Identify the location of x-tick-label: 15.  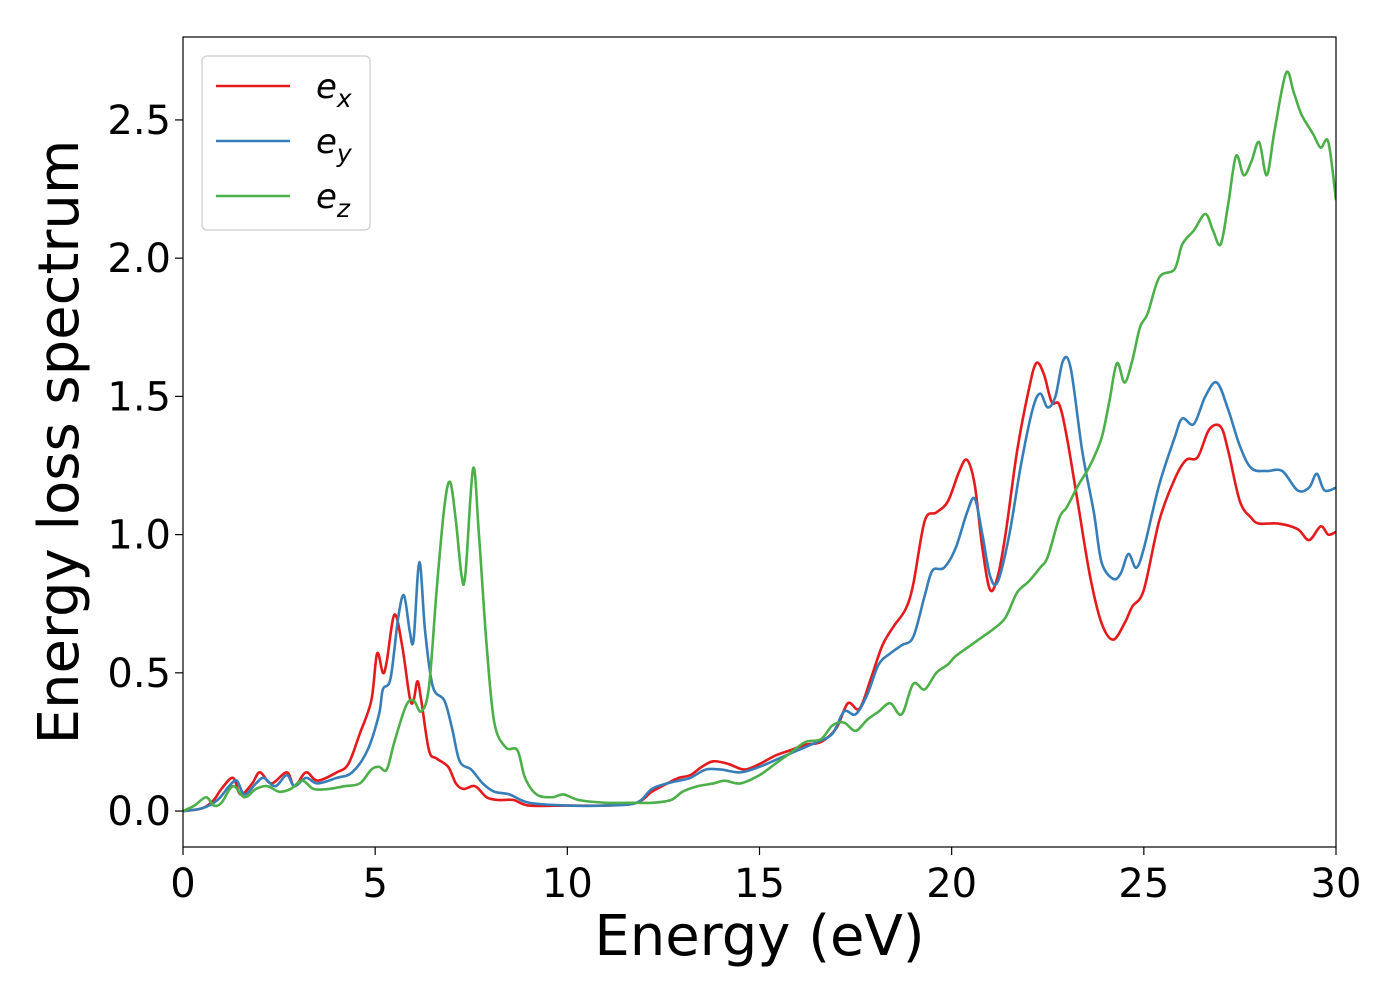
(759, 884).